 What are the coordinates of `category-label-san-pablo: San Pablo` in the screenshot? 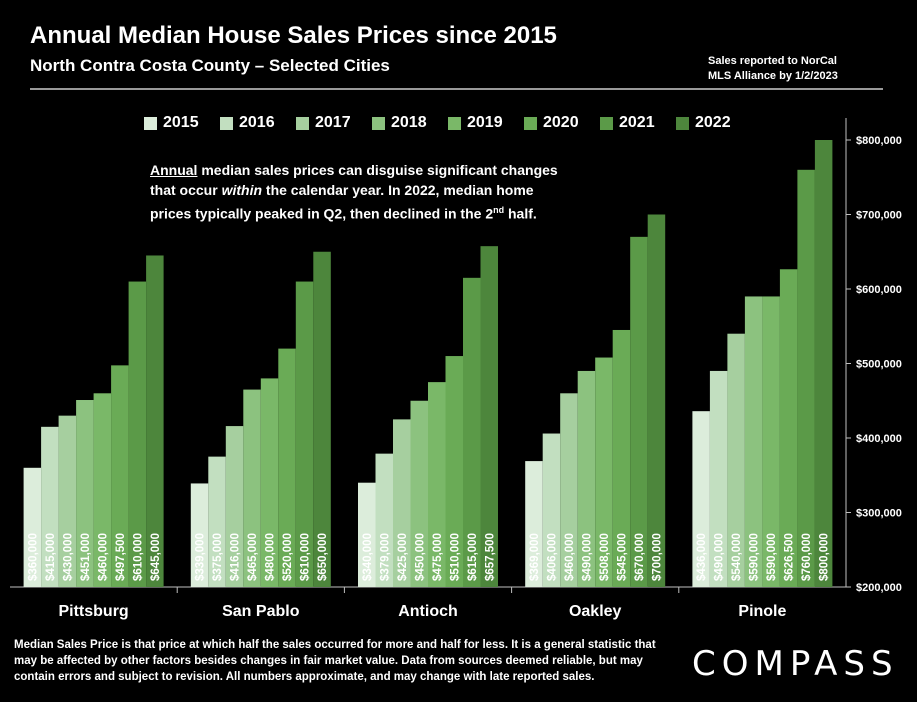 It's located at (261, 611).